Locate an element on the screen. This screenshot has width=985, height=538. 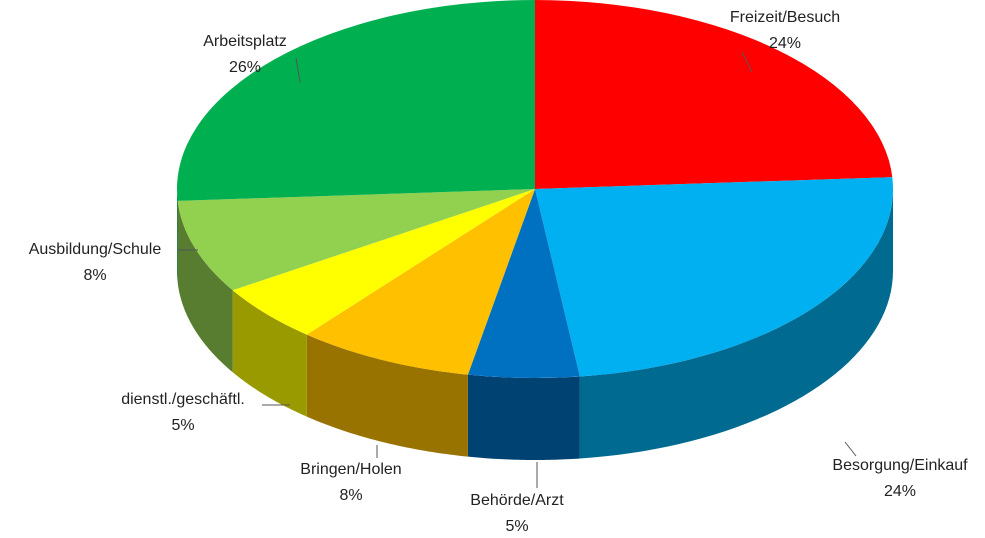
slice-label: dienstl./geschäftl. is located at coordinates (183, 399).